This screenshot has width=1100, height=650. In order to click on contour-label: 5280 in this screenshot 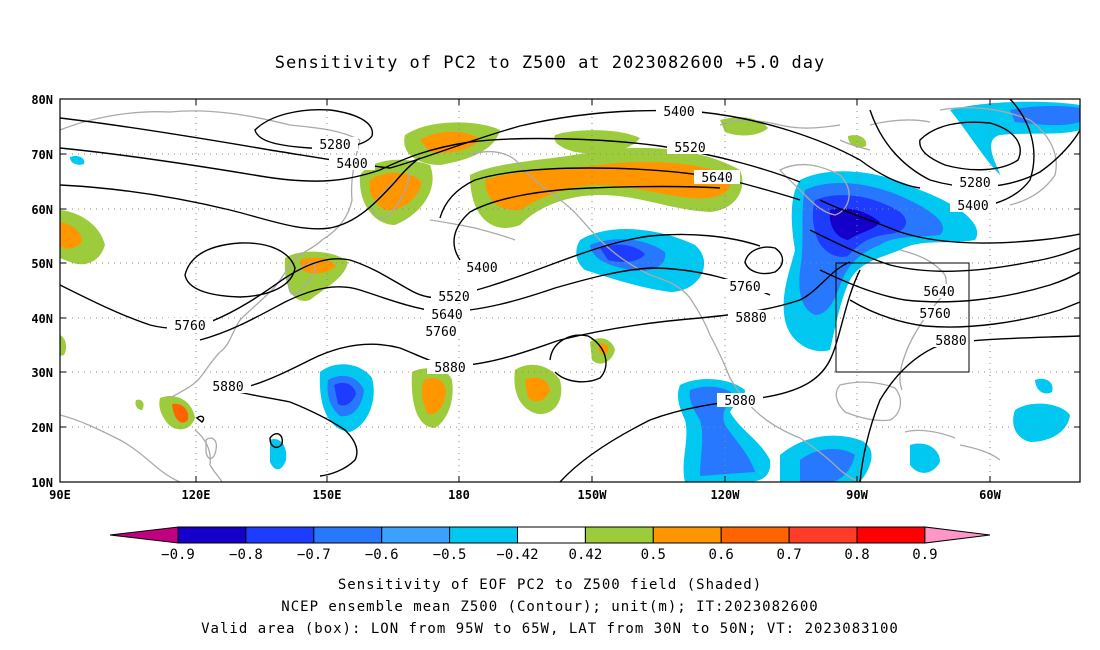, I will do `click(334, 145)`.